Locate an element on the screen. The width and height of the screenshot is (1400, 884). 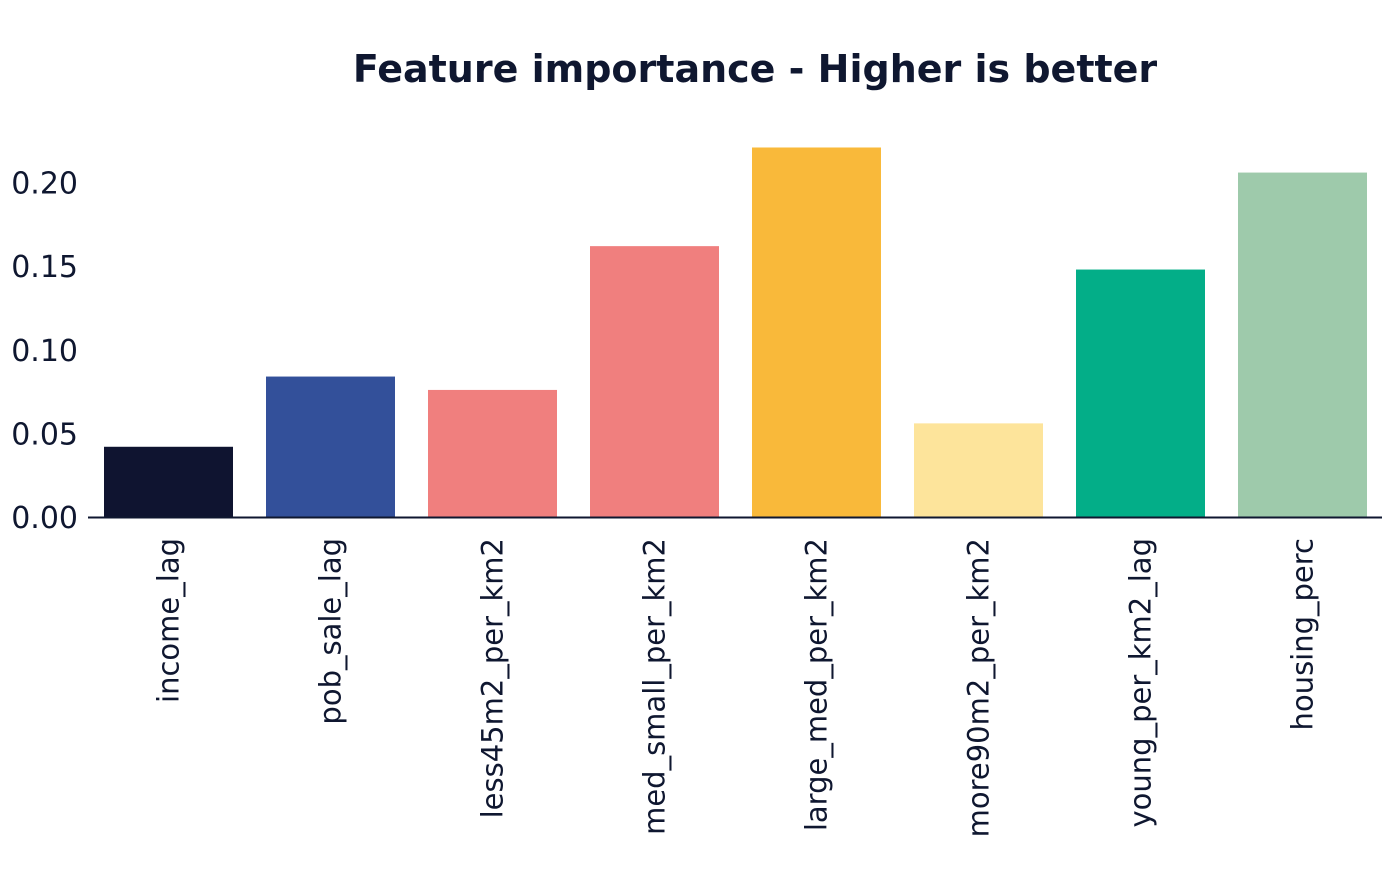
bar-housing-perc is located at coordinates (1302, 344).